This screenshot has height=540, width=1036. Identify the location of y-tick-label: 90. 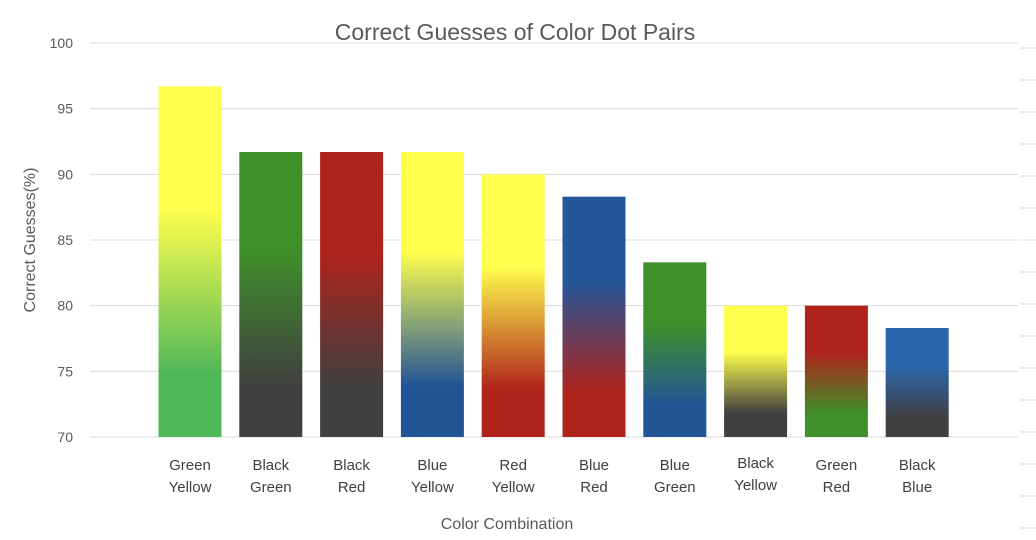
(65, 174).